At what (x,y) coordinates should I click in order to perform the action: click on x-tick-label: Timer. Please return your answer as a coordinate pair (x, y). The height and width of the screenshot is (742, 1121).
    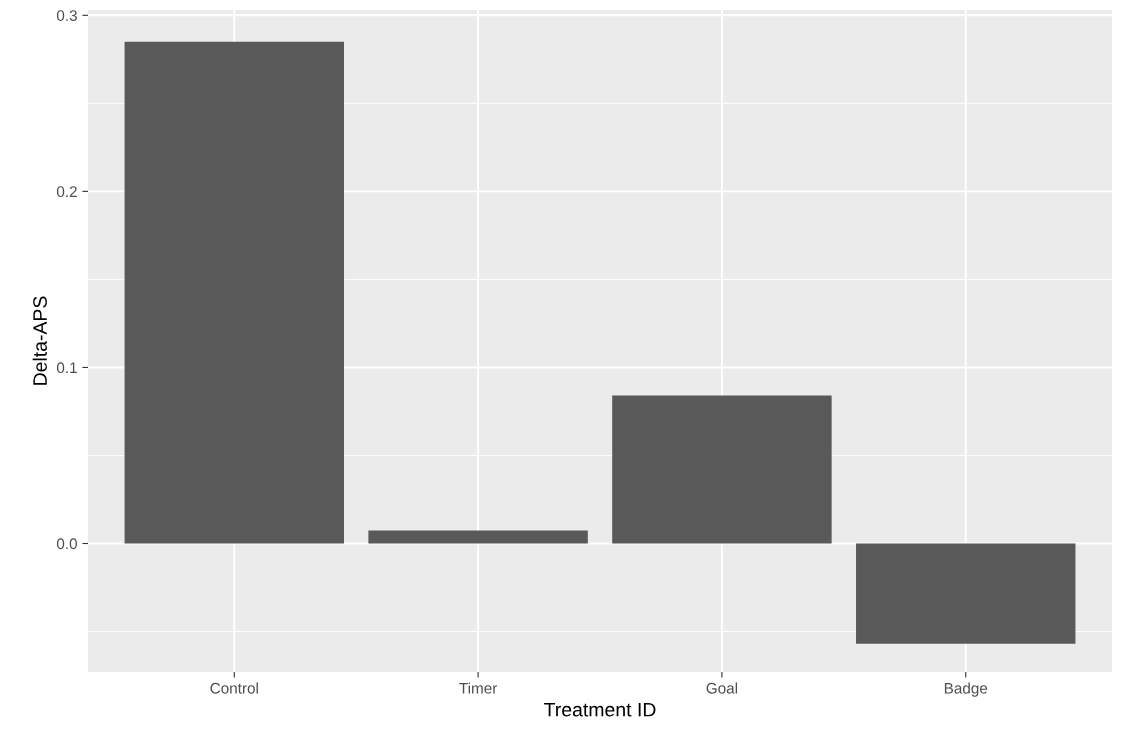
    Looking at the image, I should click on (478, 688).